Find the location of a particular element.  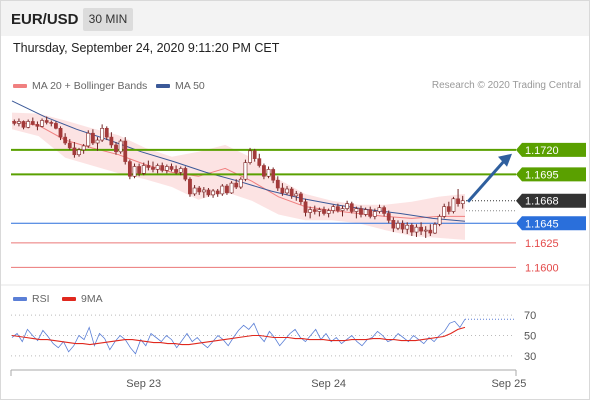

level-label-3: 1.1645 is located at coordinates (542, 224).